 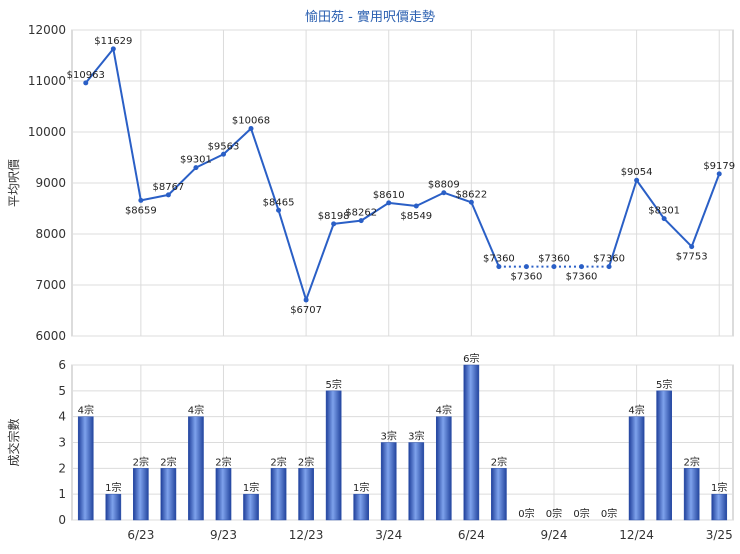 What do you see at coordinates (370, 17) in the screenshot?
I see `chart-title: 愉田苑 - 實用呎價走勢` at bounding box center [370, 17].